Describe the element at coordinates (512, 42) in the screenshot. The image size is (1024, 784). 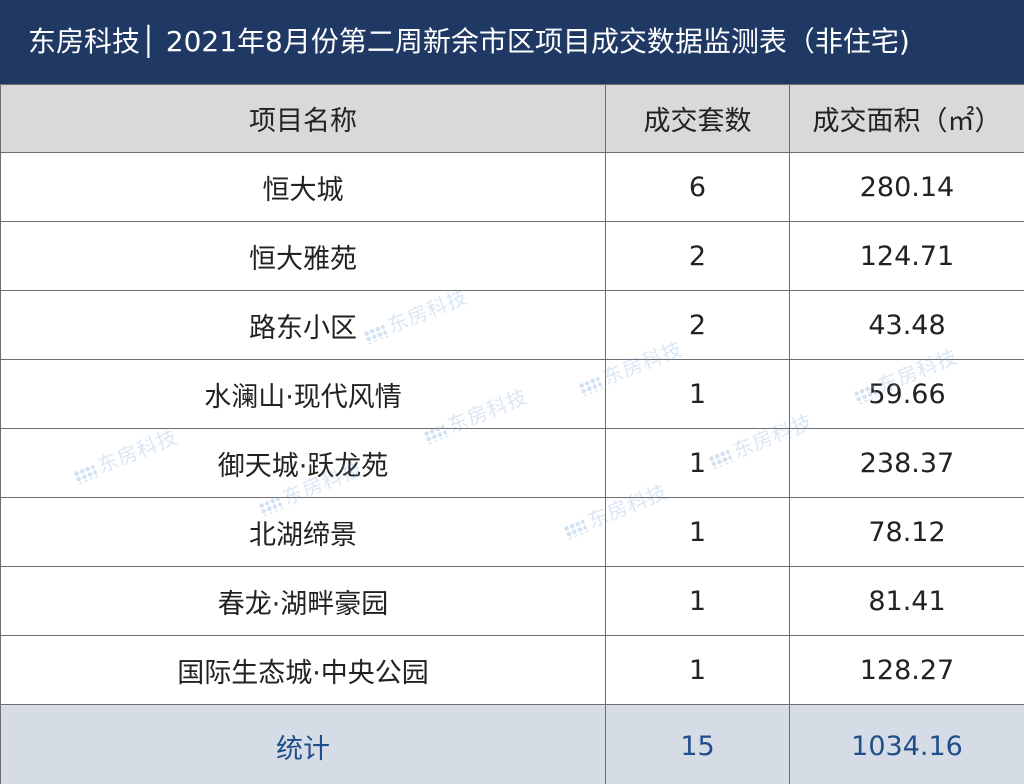
I see `page-title: 东房科技│ 2021年8月份第二周新余市区项目成交数据监测表（非住宅)` at that location.